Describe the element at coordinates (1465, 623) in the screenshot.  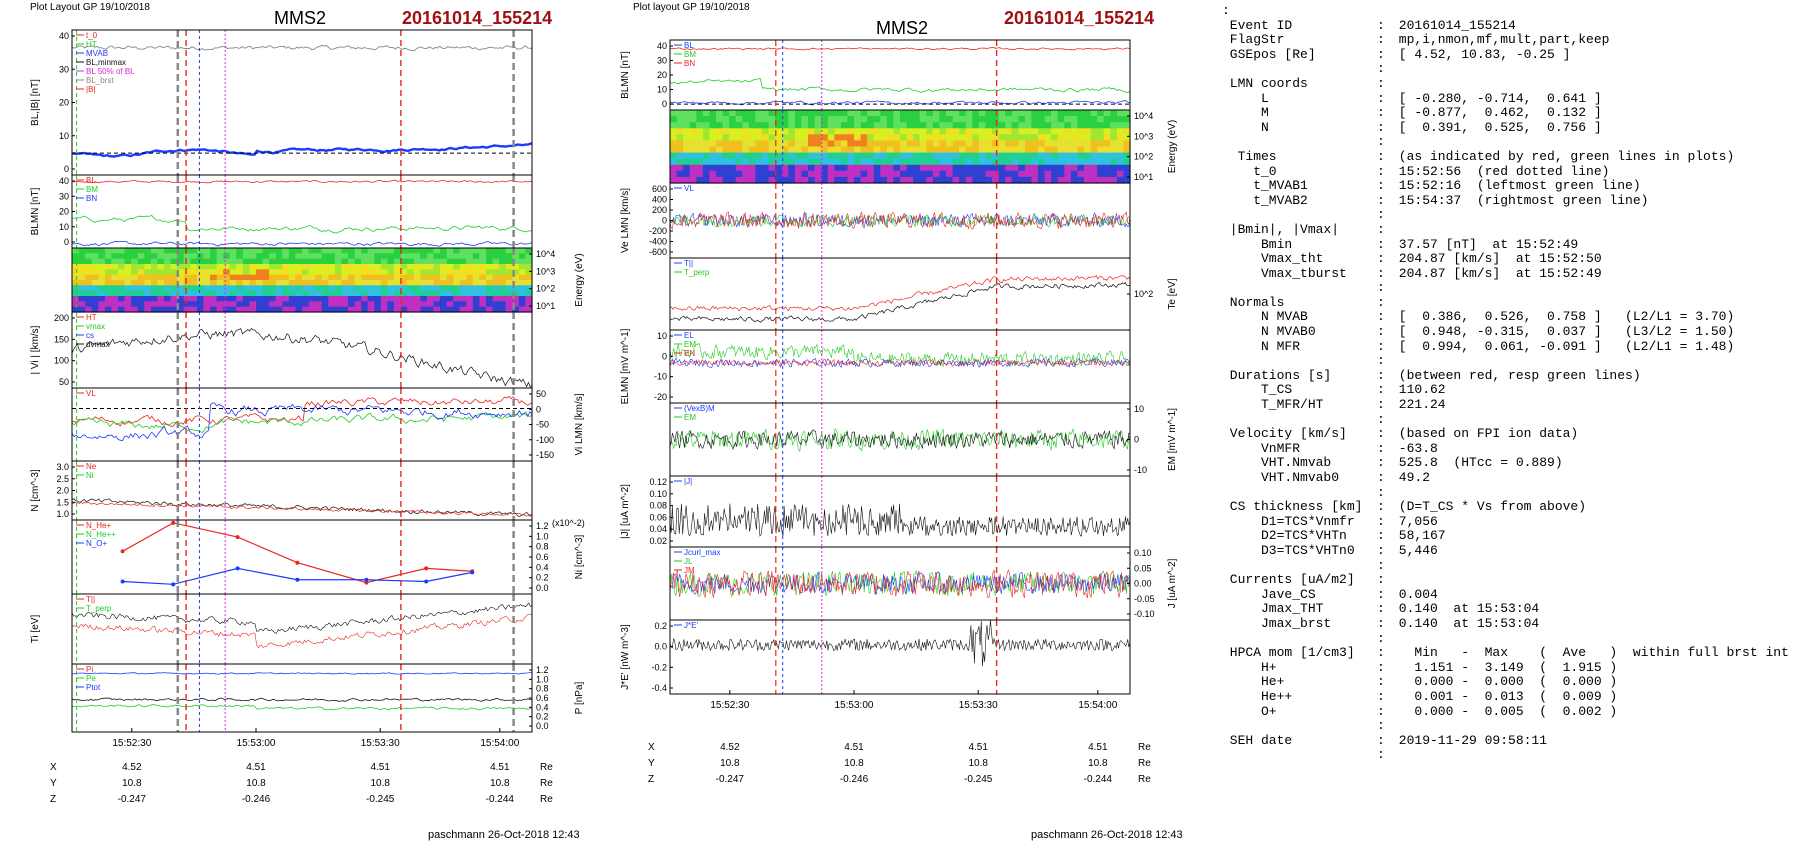
I see `info-value: 0.140 at 15:53:04` at that location.